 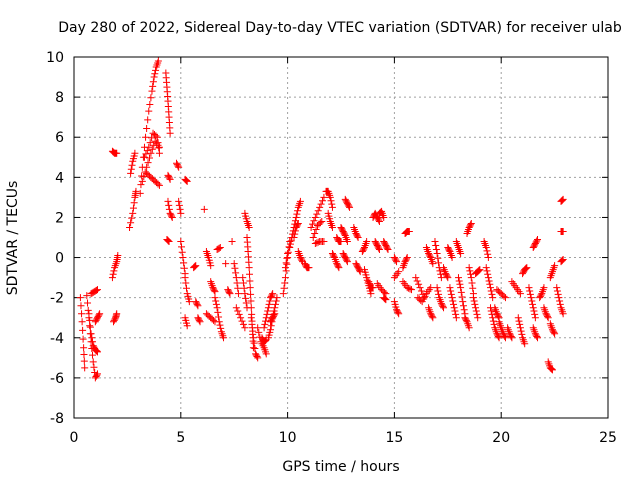 What do you see at coordinates (59, 259) in the screenshot?
I see `y-tick-label: 0` at bounding box center [59, 259].